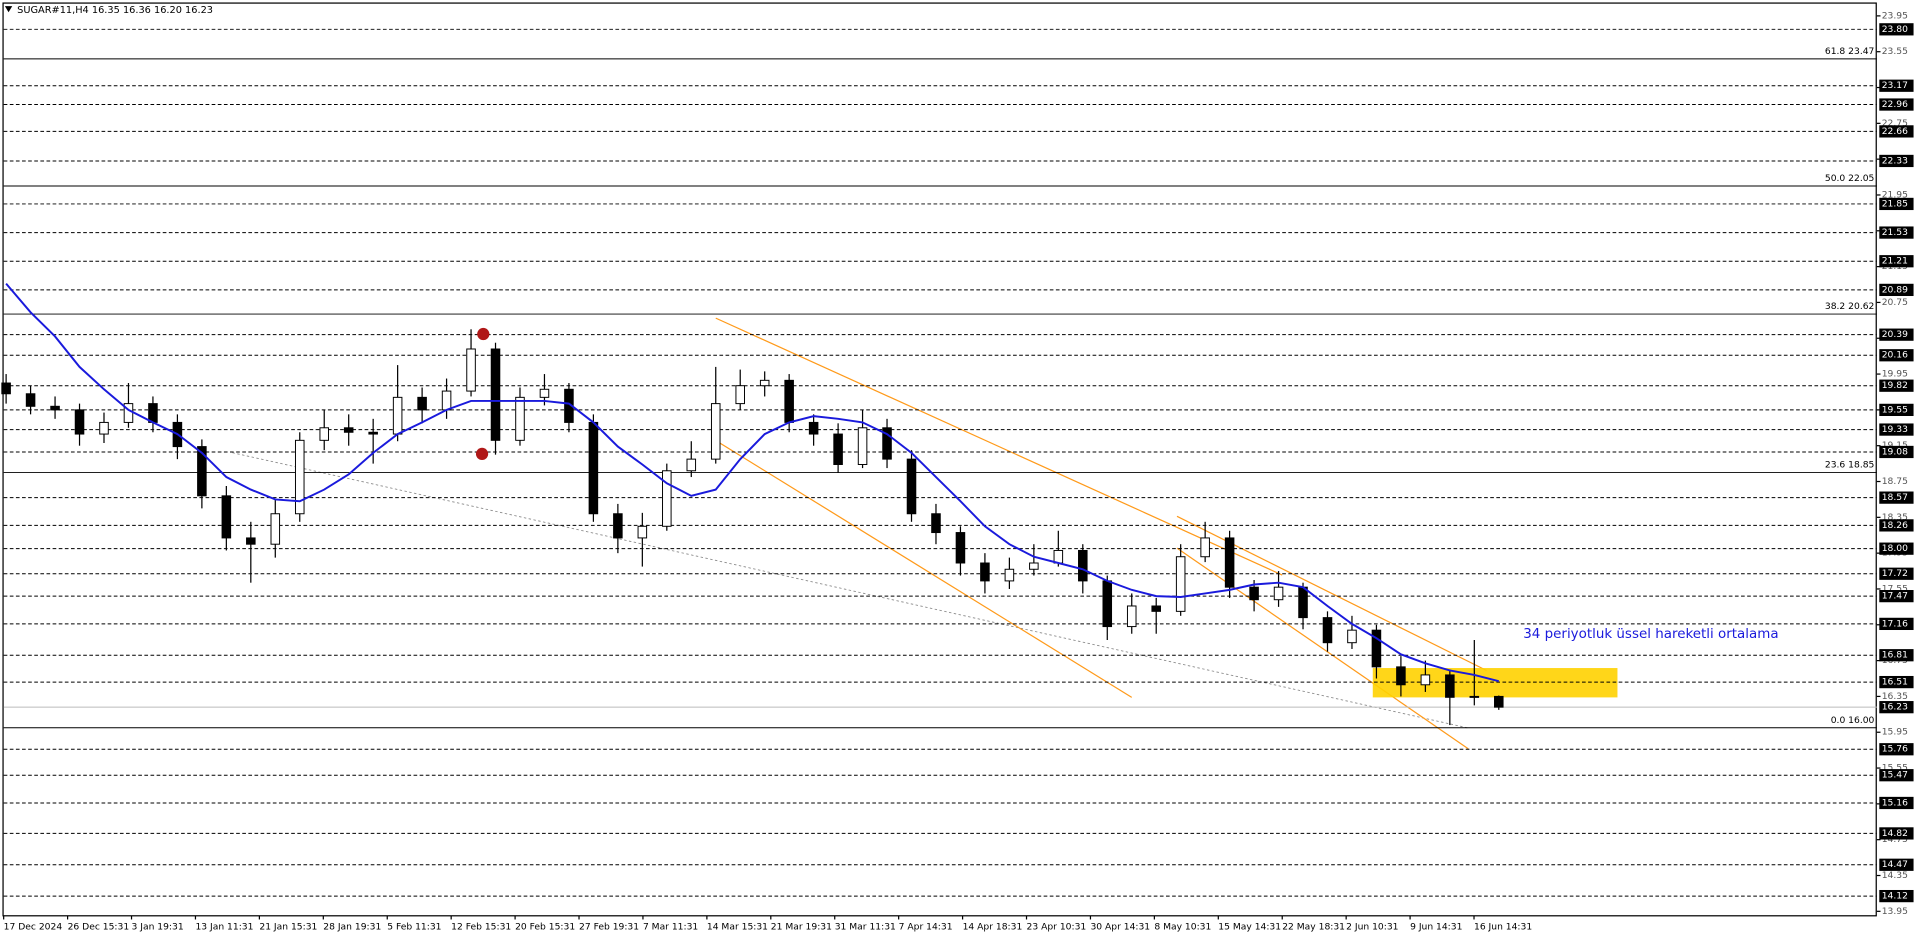  I want to click on x-tick-label: 12 Feb 15:31, so click(481, 926).